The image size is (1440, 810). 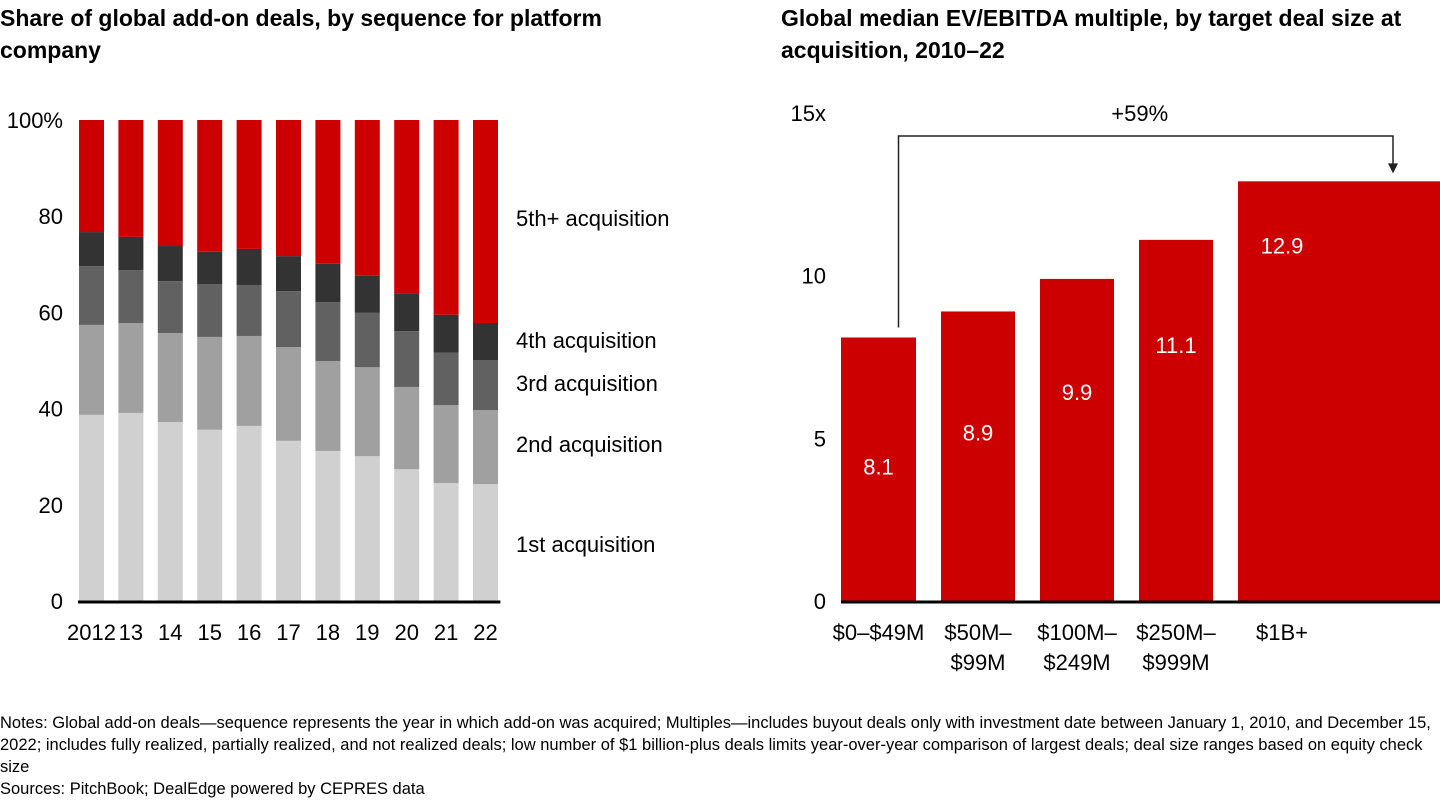 I want to click on x-tick-label: $249M, so click(x=1076, y=662).